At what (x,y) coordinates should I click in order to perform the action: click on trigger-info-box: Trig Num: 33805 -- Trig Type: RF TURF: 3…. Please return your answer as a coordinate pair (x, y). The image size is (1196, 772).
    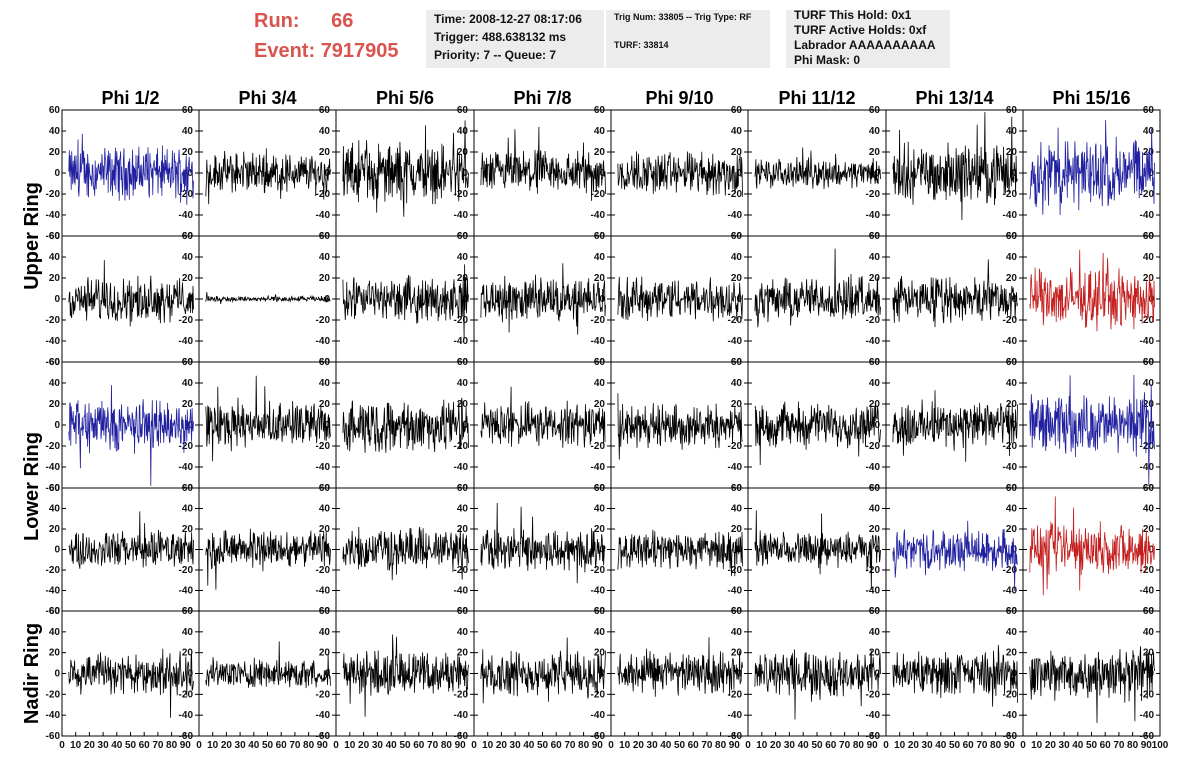
    Looking at the image, I should click on (688, 39).